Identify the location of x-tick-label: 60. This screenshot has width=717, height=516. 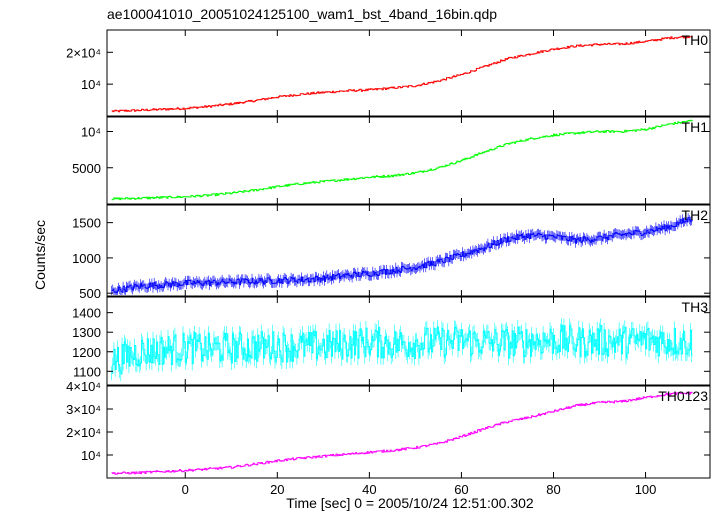
(461, 489).